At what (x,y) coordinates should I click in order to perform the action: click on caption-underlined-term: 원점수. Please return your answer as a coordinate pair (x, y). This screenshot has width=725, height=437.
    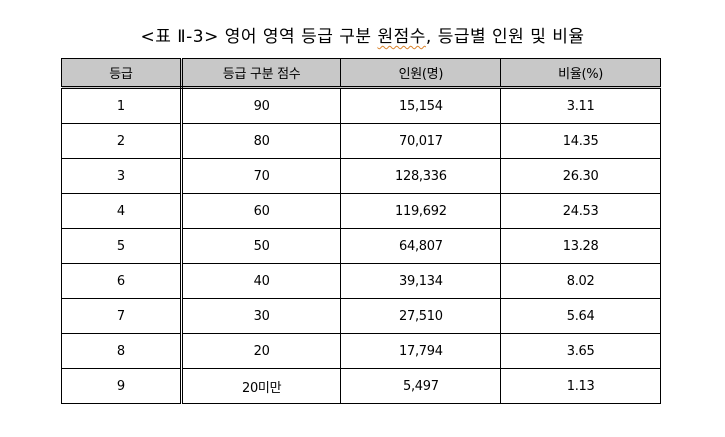
    Looking at the image, I should click on (401, 37).